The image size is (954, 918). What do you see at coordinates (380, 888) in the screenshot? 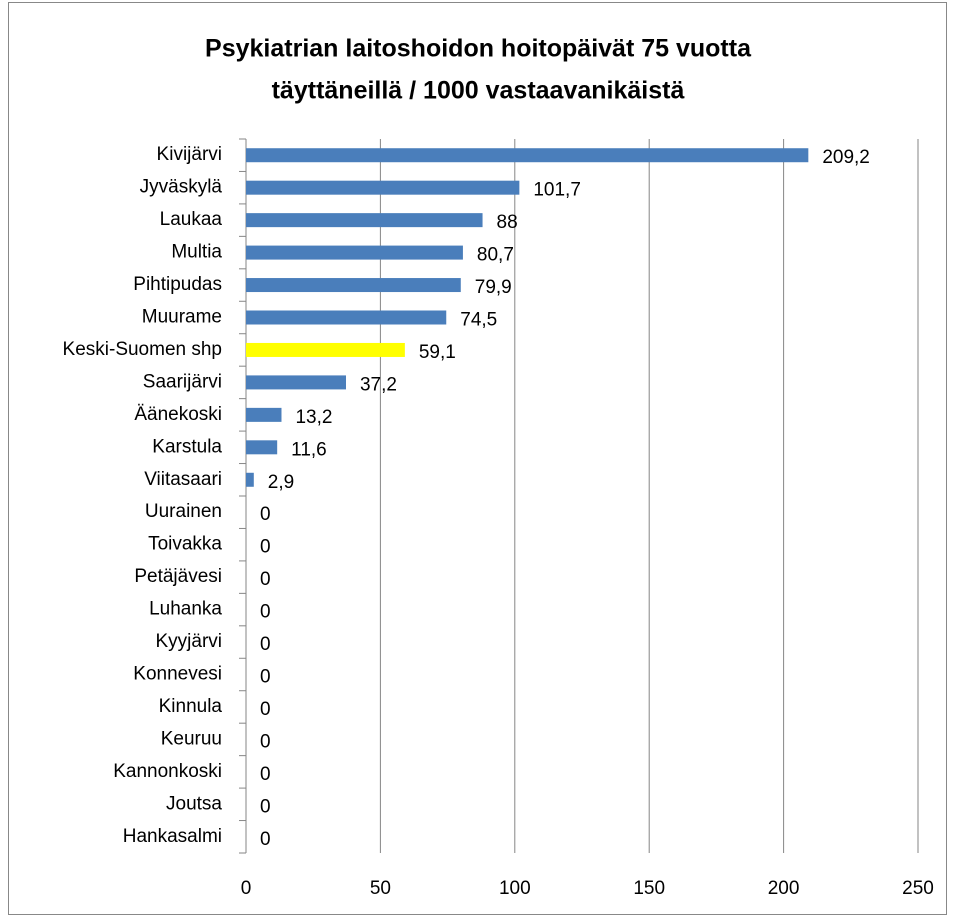
I see `x-tick-label: 50` at bounding box center [380, 888].